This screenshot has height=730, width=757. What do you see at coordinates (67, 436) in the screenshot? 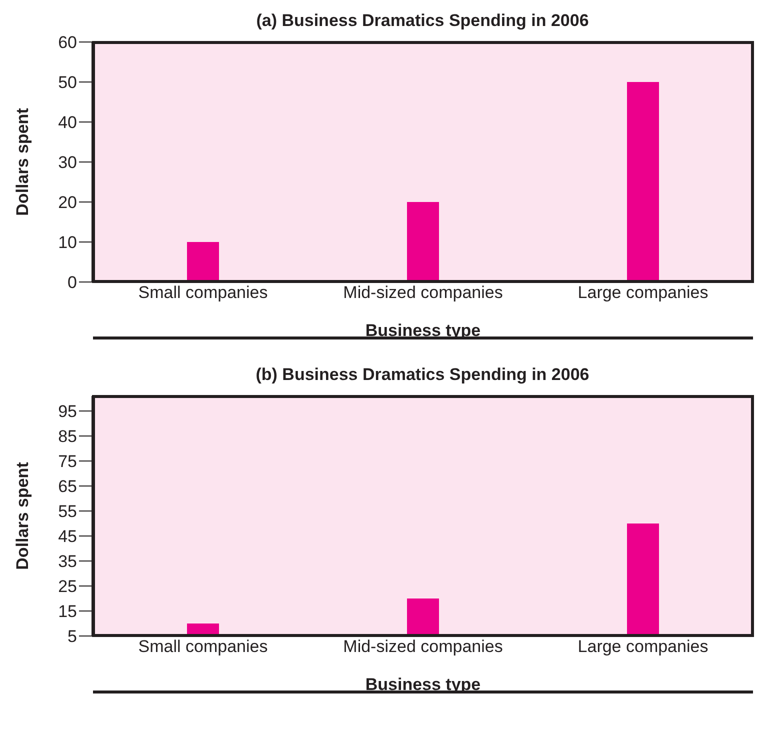
I see `y-tick-label: 85` at bounding box center [67, 436].